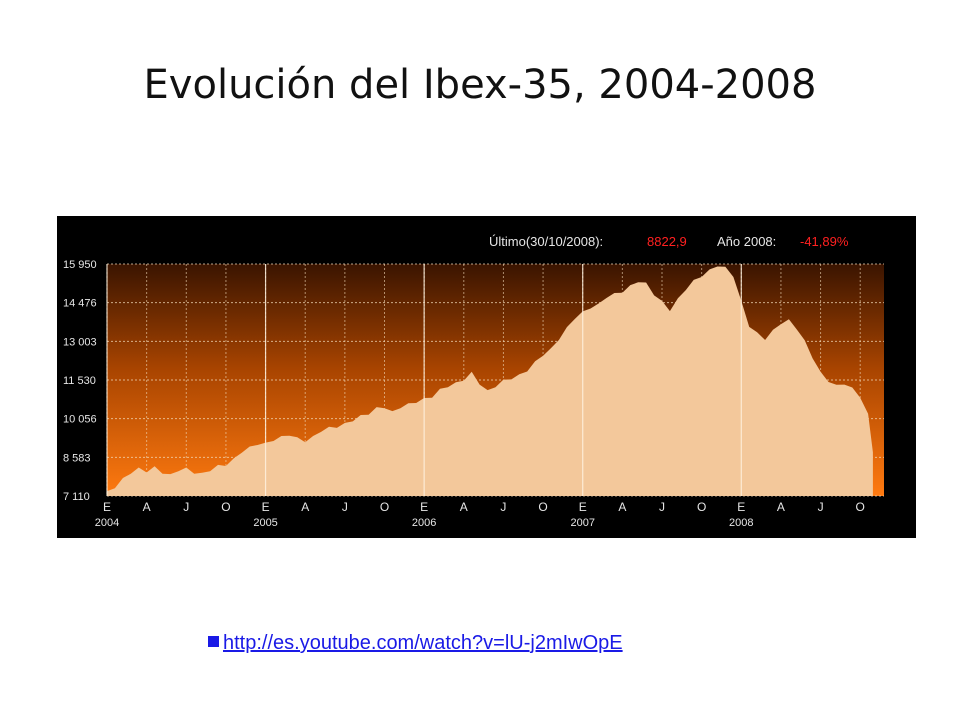  I want to click on y-tick-label: 11 530, so click(79, 381).